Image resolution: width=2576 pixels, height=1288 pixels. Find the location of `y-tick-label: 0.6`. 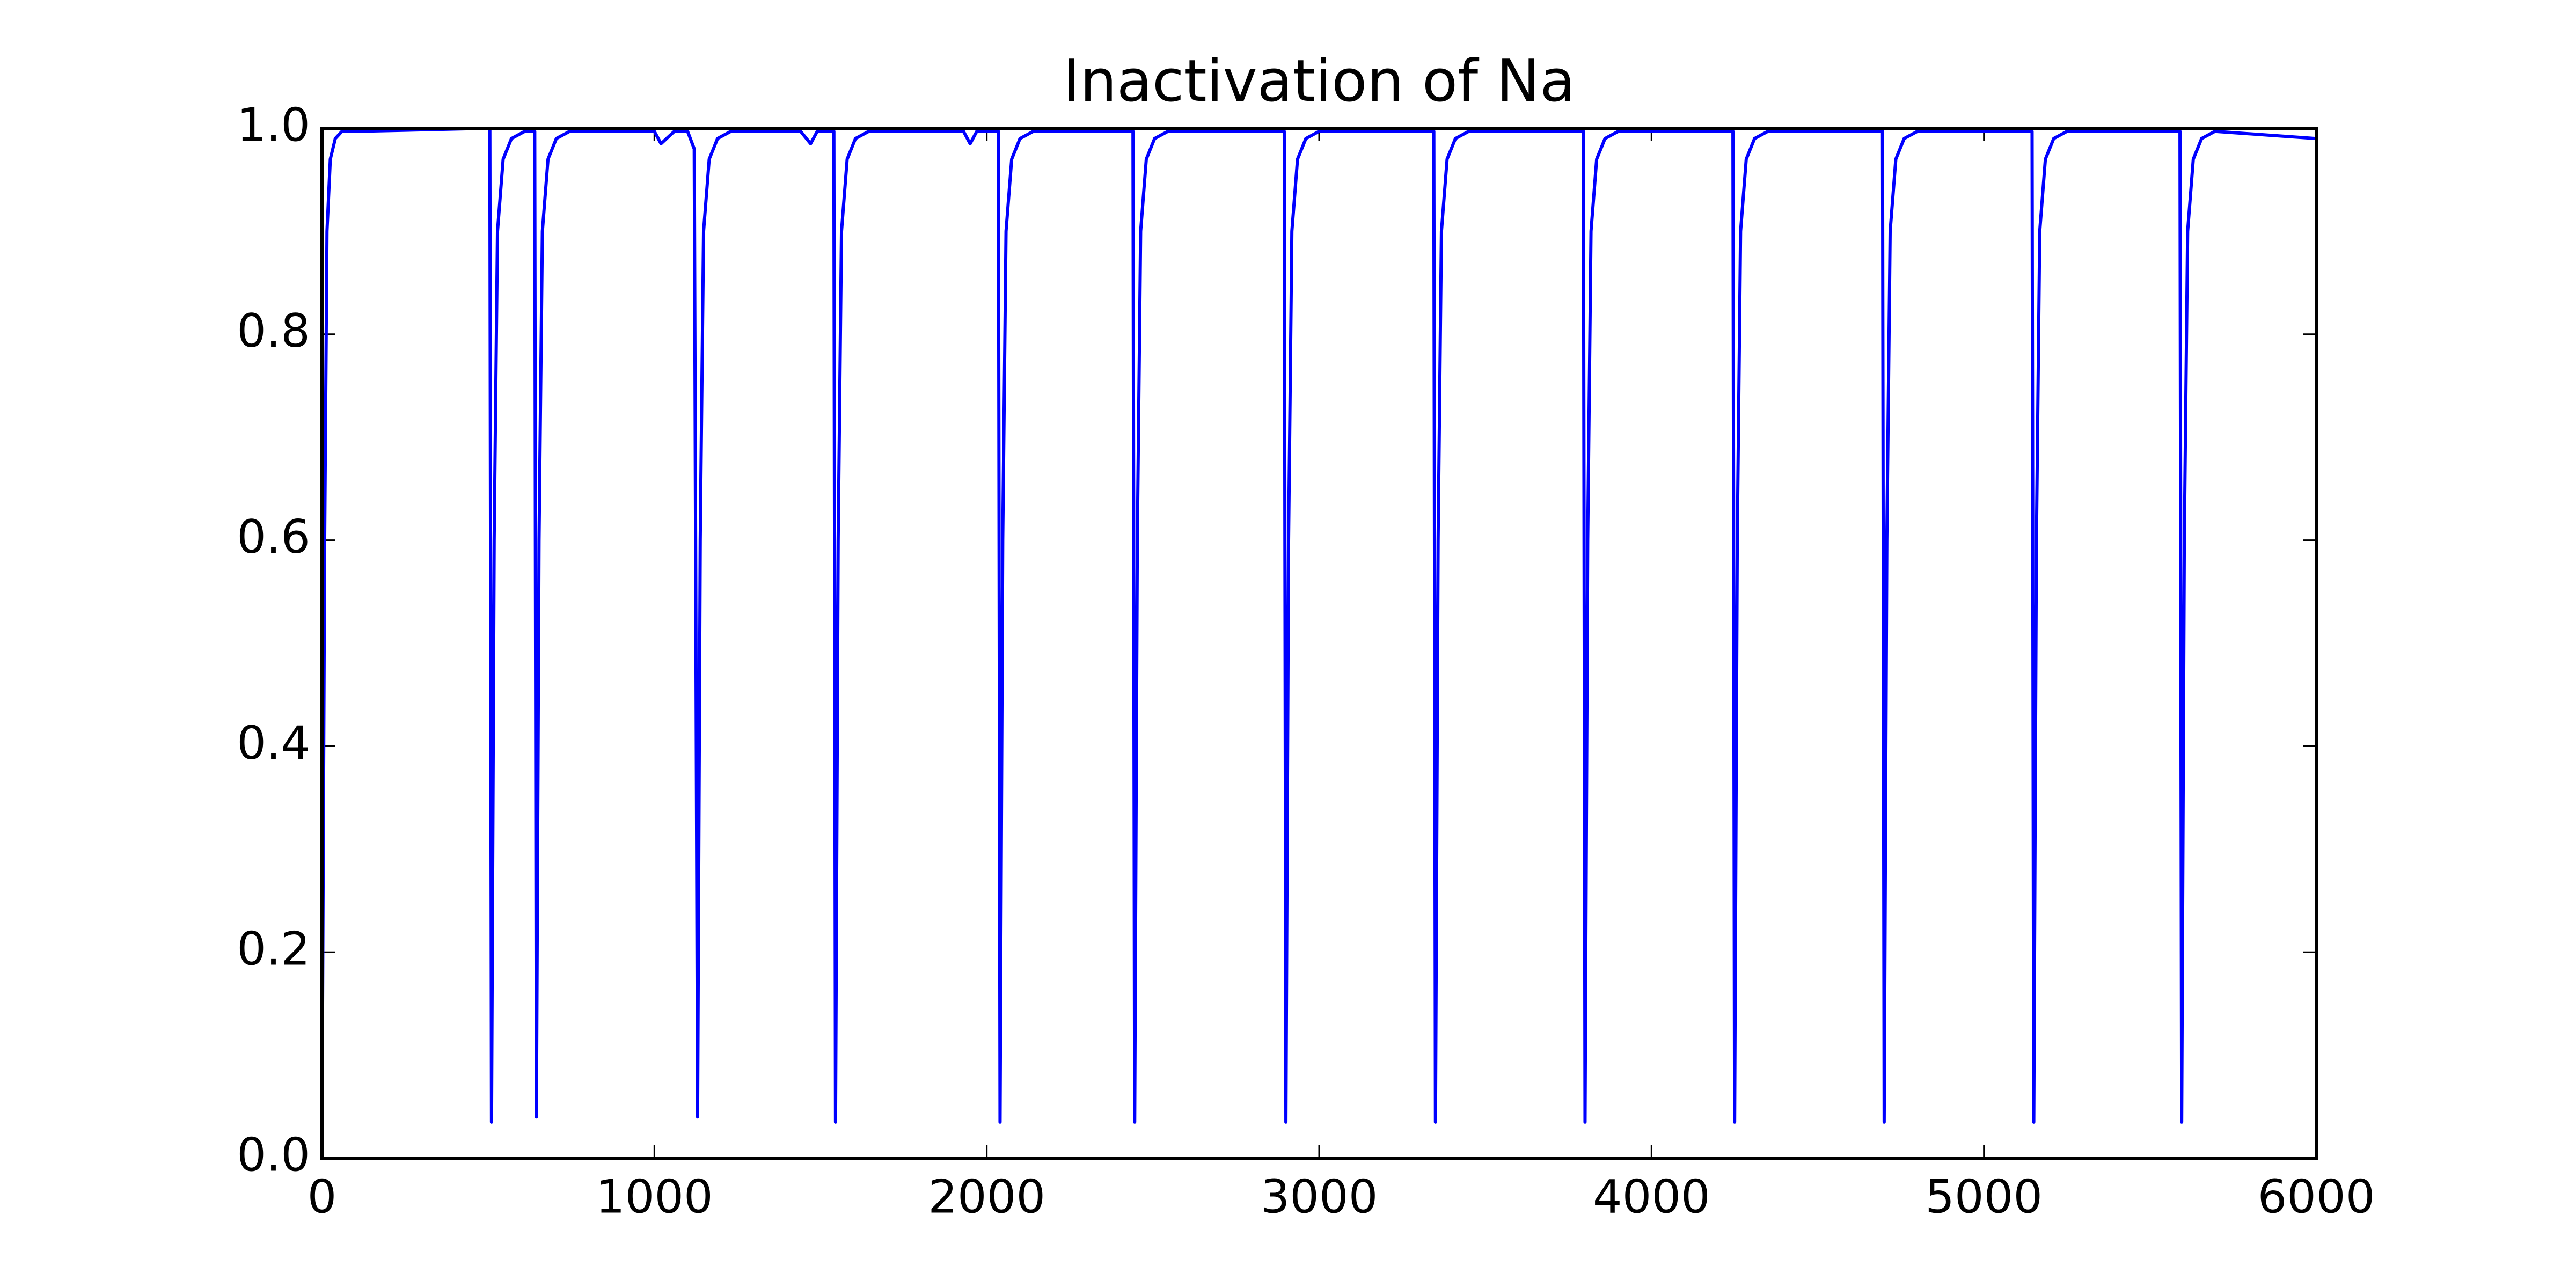

y-tick-label: 0.6 is located at coordinates (273, 537).